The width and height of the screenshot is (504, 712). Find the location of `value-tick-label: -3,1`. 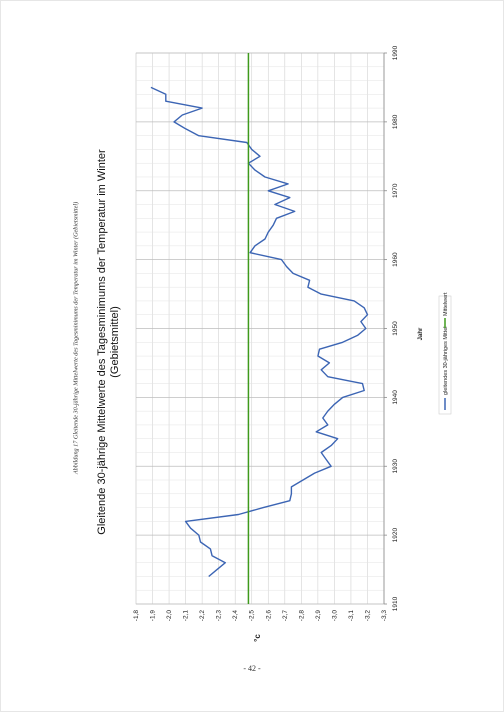

value-tick-label: -3,1 is located at coordinates (351, 616).